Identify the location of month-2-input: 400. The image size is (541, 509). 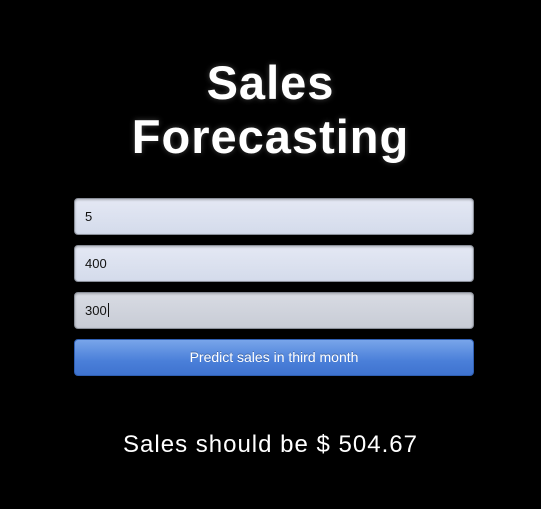
(274, 263).